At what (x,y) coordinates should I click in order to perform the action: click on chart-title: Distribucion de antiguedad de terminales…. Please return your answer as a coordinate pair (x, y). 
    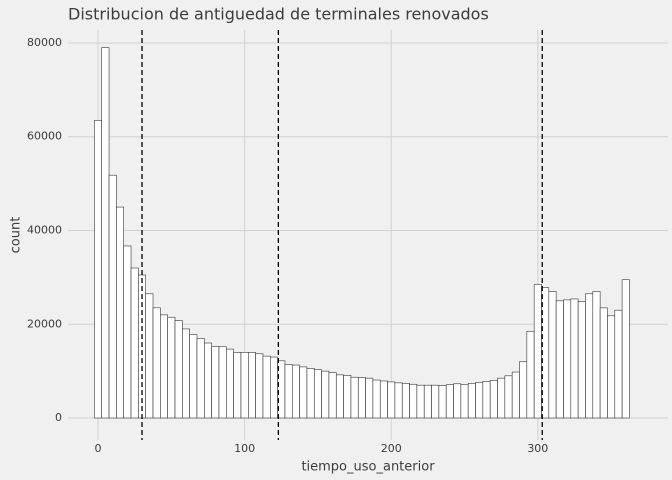
    Looking at the image, I should click on (278, 14).